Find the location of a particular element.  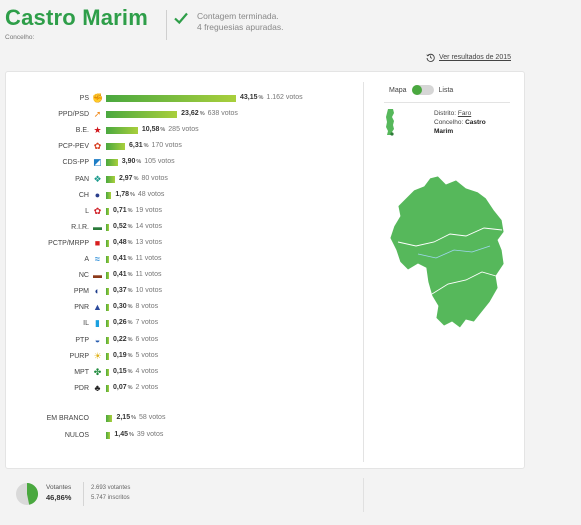

others-row: NULOS 1,45% 39 votos is located at coordinates (183, 436).